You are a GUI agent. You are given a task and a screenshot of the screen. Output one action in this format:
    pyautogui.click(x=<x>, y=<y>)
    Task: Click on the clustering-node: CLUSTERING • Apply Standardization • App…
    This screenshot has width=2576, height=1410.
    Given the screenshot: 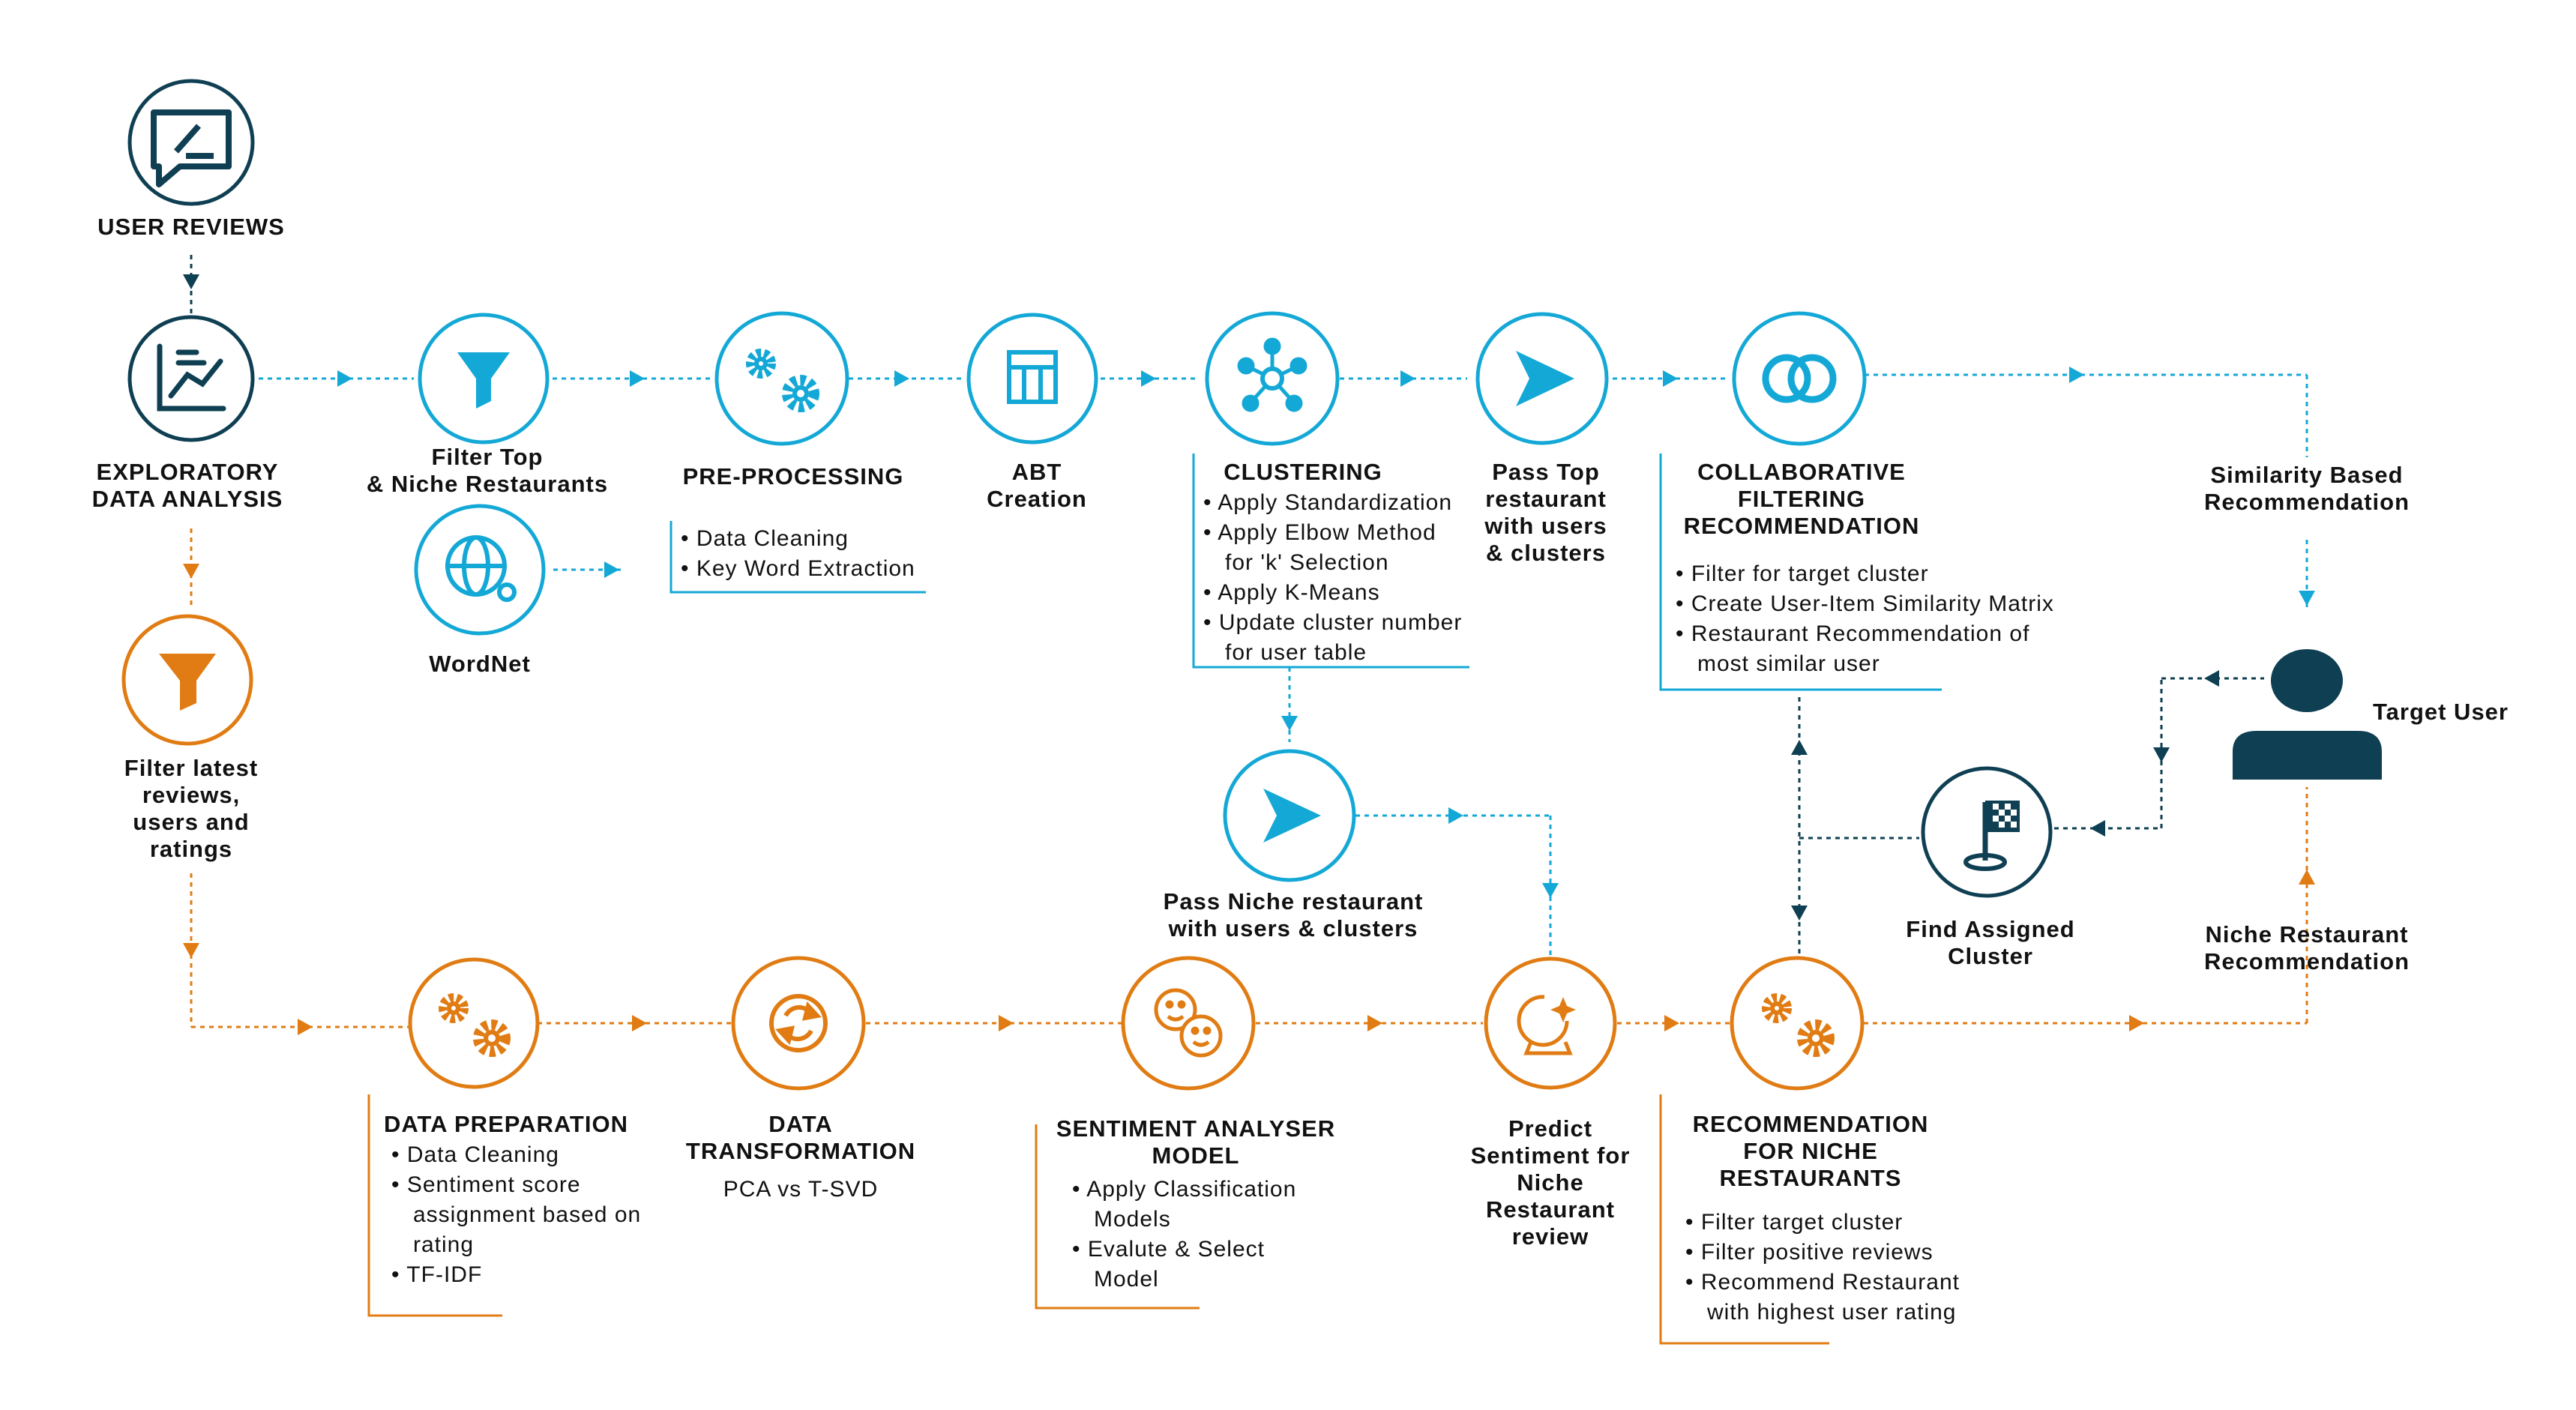 What is the action you would take?
    pyautogui.click(x=1332, y=488)
    